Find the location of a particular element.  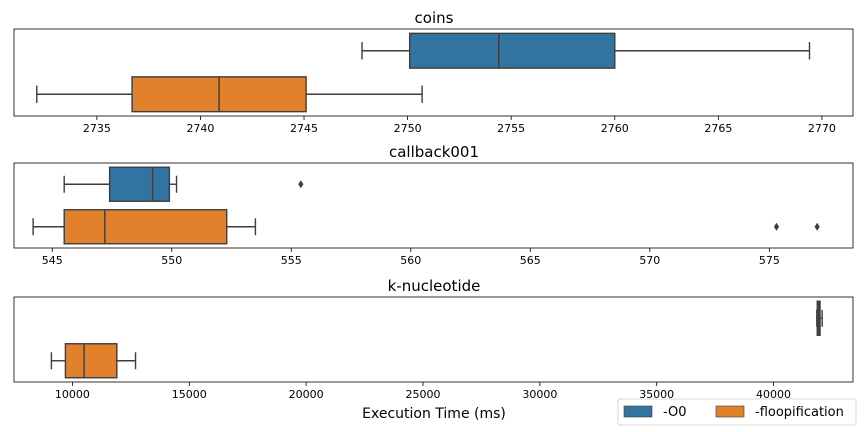

x-tick-label: 2760 is located at coordinates (615, 128).